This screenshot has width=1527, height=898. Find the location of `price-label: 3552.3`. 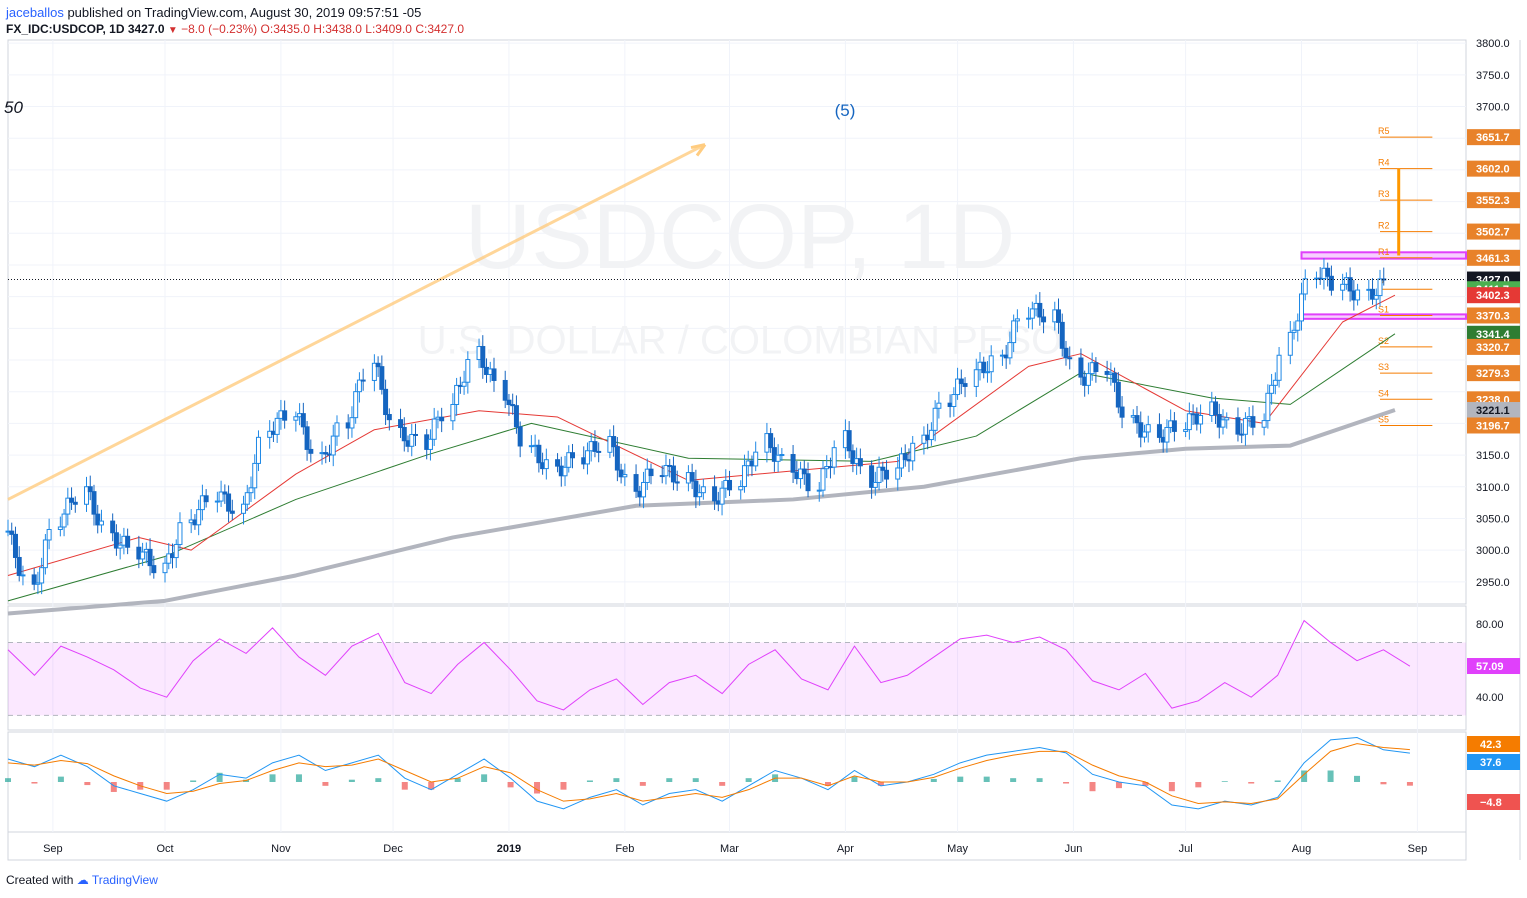

price-label: 3552.3 is located at coordinates (1493, 201).